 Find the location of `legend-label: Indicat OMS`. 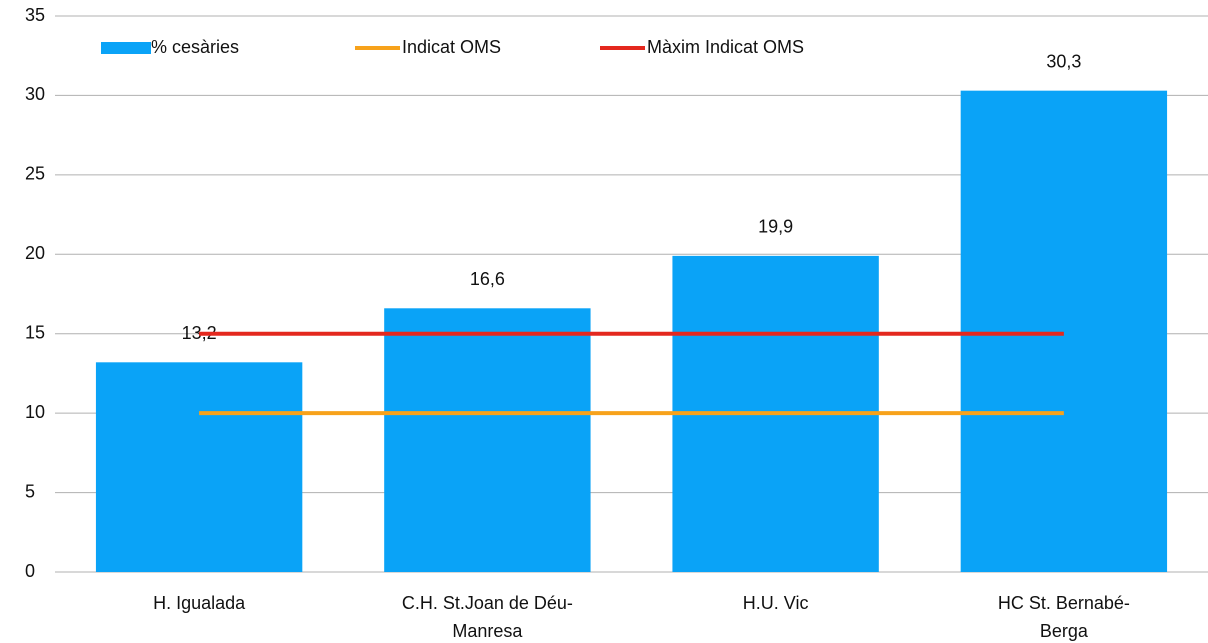

legend-label: Indicat OMS is located at coordinates (451, 47).